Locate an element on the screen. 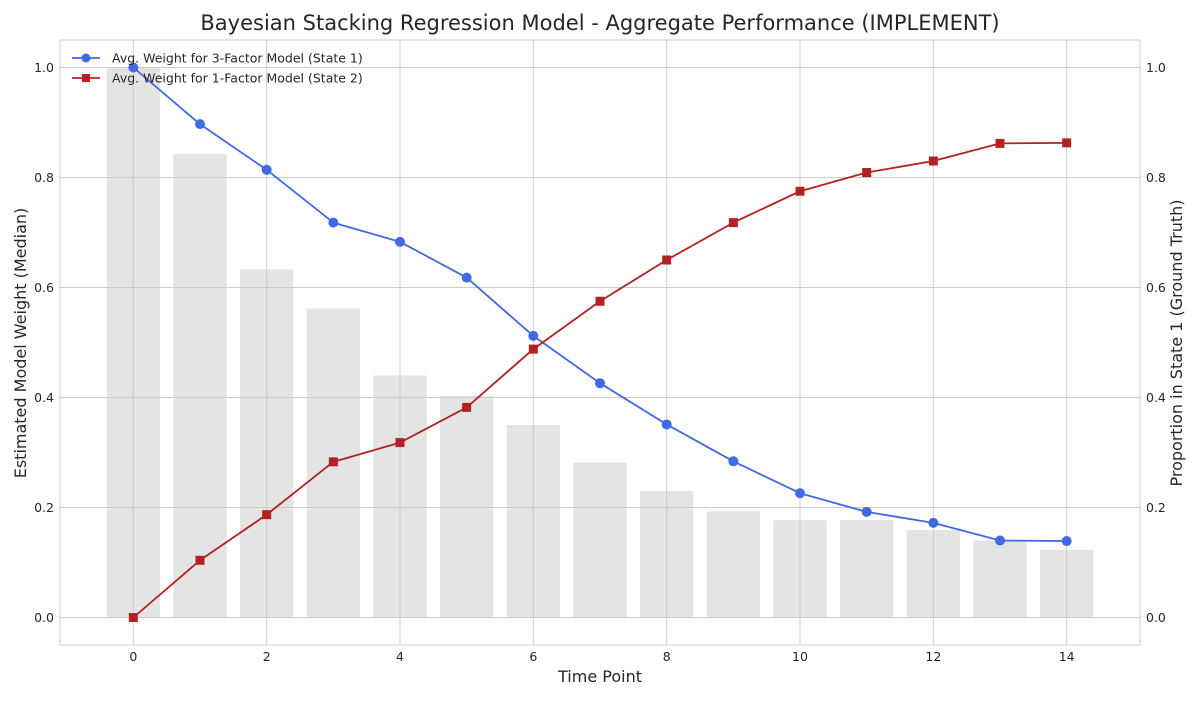  y-right-tick-label: 0.0 is located at coordinates (1156, 617).